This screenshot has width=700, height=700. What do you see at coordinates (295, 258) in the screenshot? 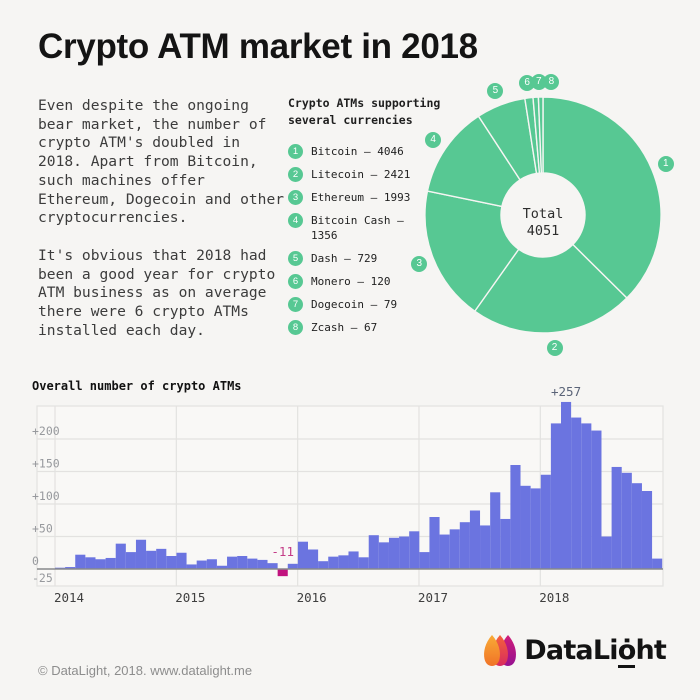
I see `legend-badge: 5` at bounding box center [295, 258].